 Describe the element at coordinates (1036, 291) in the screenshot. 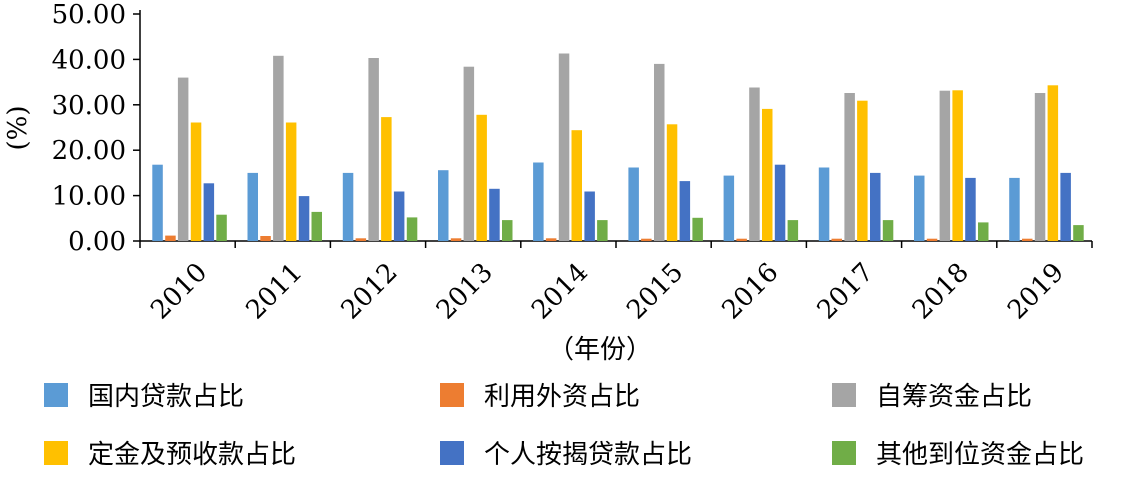

I see `x-tick-label: 2019` at that location.